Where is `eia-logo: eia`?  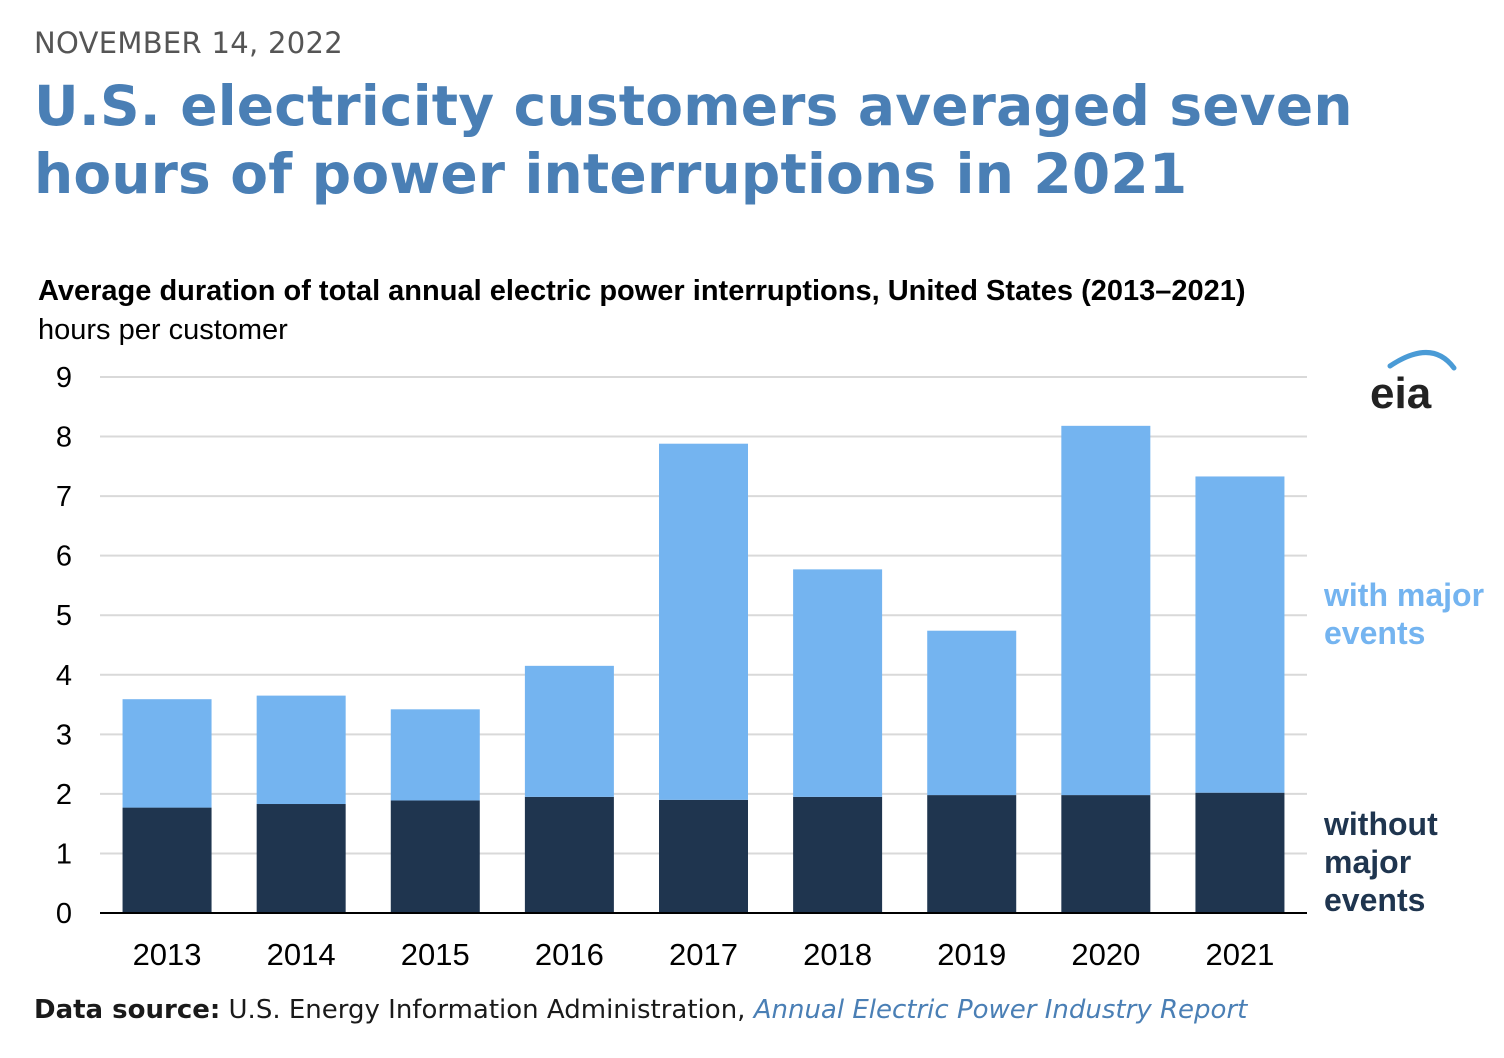
eia-logo: eia is located at coordinates (1413, 384).